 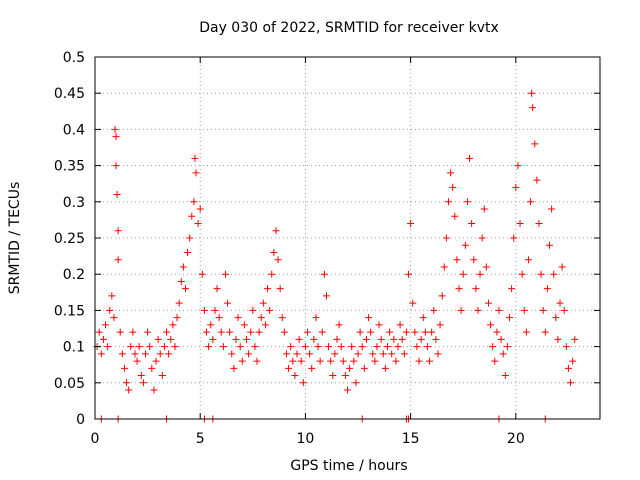 What do you see at coordinates (69, 384) in the screenshot?
I see `y-tick-label: 0.05` at bounding box center [69, 384].